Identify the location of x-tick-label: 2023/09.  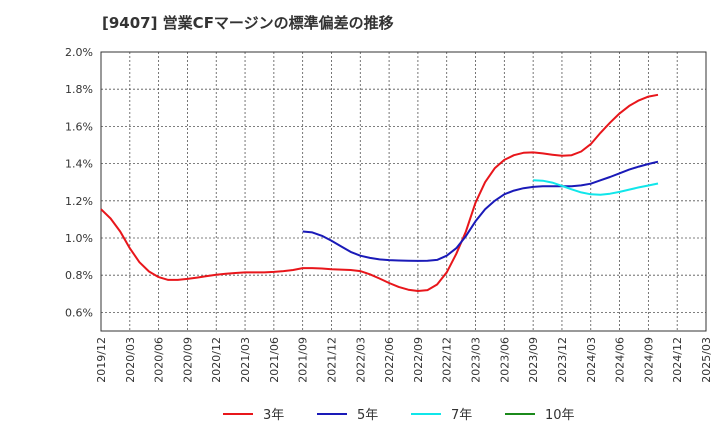
(533, 360).